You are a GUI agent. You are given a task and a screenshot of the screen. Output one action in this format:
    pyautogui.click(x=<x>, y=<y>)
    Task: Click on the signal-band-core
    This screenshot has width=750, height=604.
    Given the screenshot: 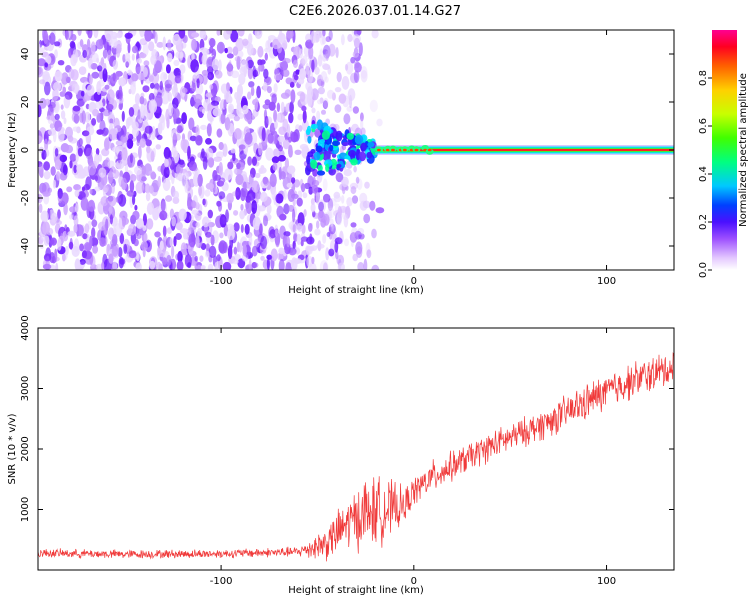 What is the action you would take?
    pyautogui.click(x=524, y=150)
    